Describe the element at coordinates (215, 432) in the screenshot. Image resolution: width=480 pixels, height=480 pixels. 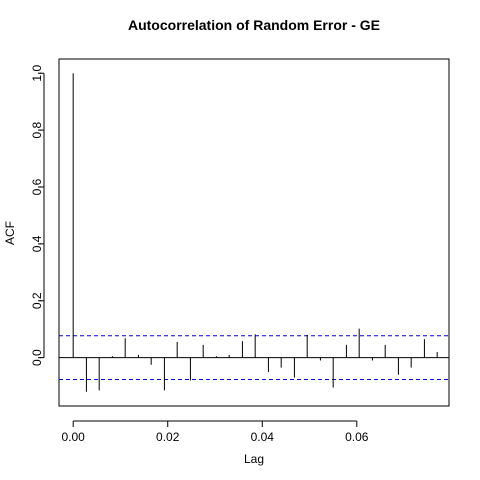
I see `x-axis: 0.00 0.02 0.04 0.06` at that location.